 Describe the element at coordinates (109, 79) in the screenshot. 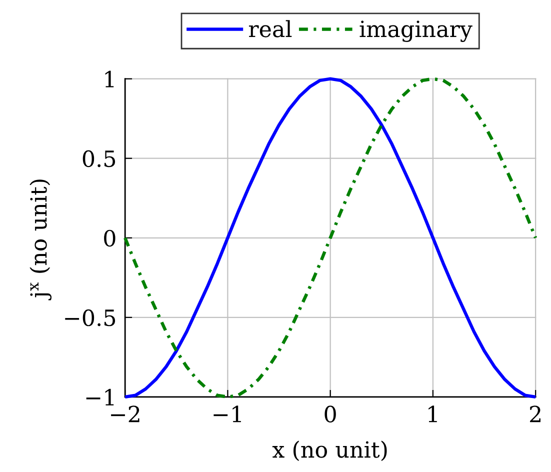

I see `y-tick-label: 1` at that location.